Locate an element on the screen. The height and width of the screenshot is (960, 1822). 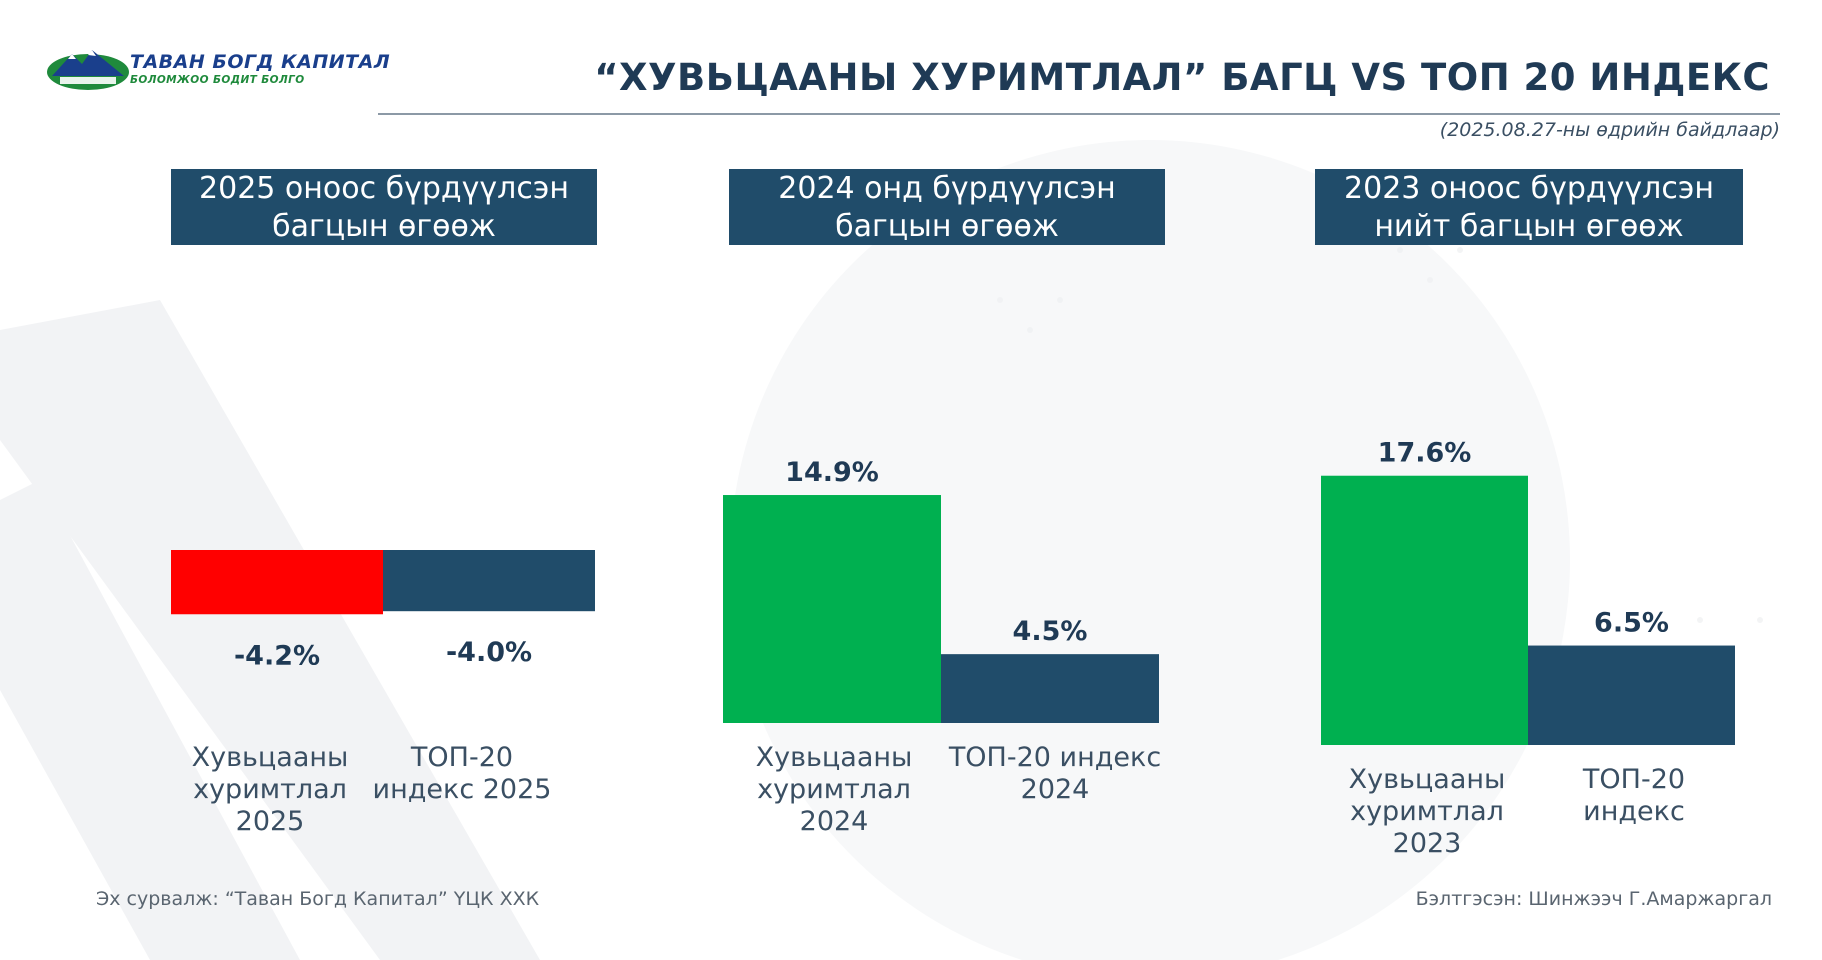
value-label-1-0: 14.9% is located at coordinates (832, 472).